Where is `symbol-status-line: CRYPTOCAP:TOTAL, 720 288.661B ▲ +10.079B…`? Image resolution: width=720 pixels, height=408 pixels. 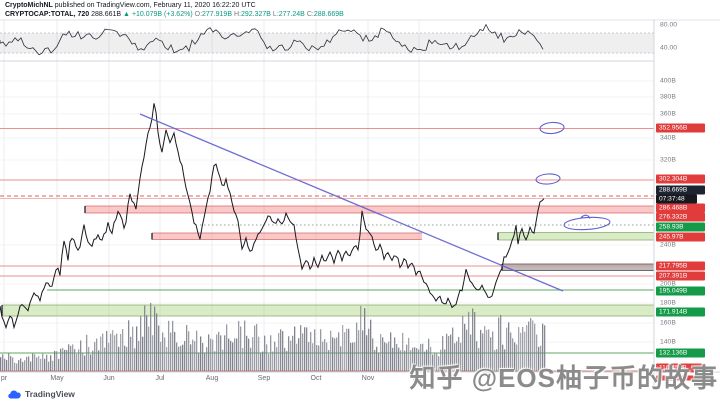
symbol-status-line: CRYPTOCAP:TOTAL, 720 288.661B ▲ +10.079B… is located at coordinates (174, 14).